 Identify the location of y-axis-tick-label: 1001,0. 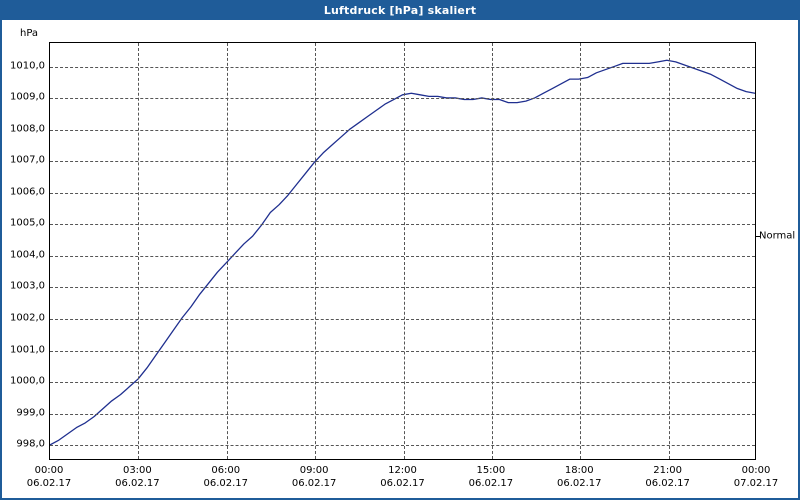
(27, 350).